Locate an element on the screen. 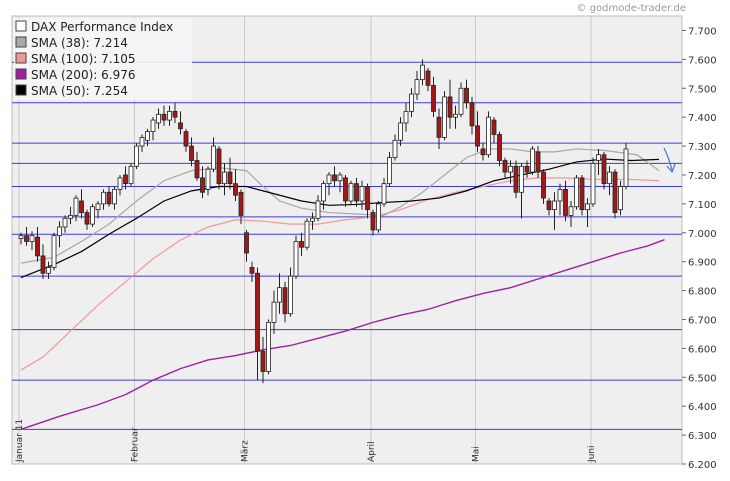 This screenshot has height=481, width=730. x-axis-month-labels: Januar 11 Februar März April Mai Juni is located at coordinates (306, 441).